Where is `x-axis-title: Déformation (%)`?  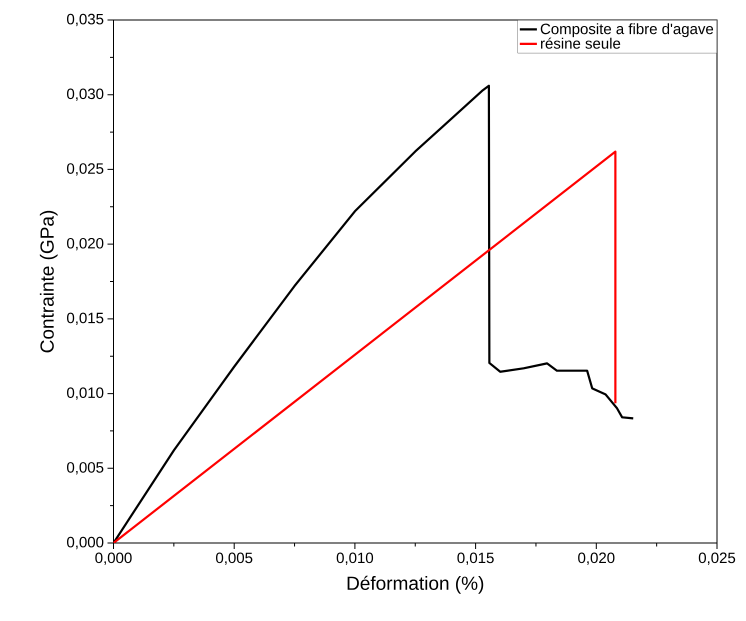
x-axis-title: Déformation (%) is located at coordinates (416, 585).